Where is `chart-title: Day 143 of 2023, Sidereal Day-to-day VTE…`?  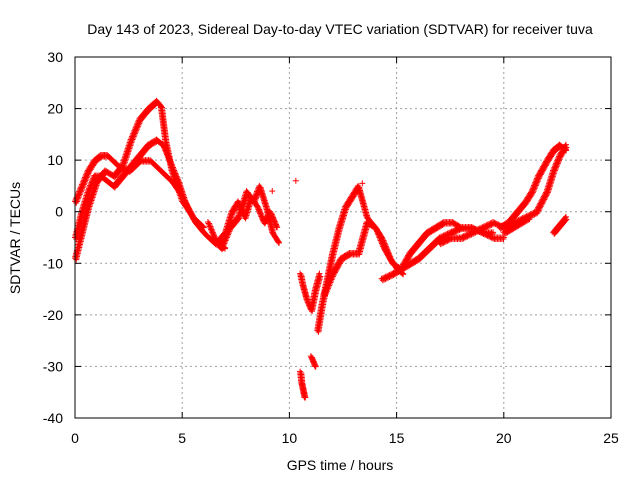
chart-title: Day 143 of 2023, Sidereal Day-to-day VTE… is located at coordinates (340, 29).